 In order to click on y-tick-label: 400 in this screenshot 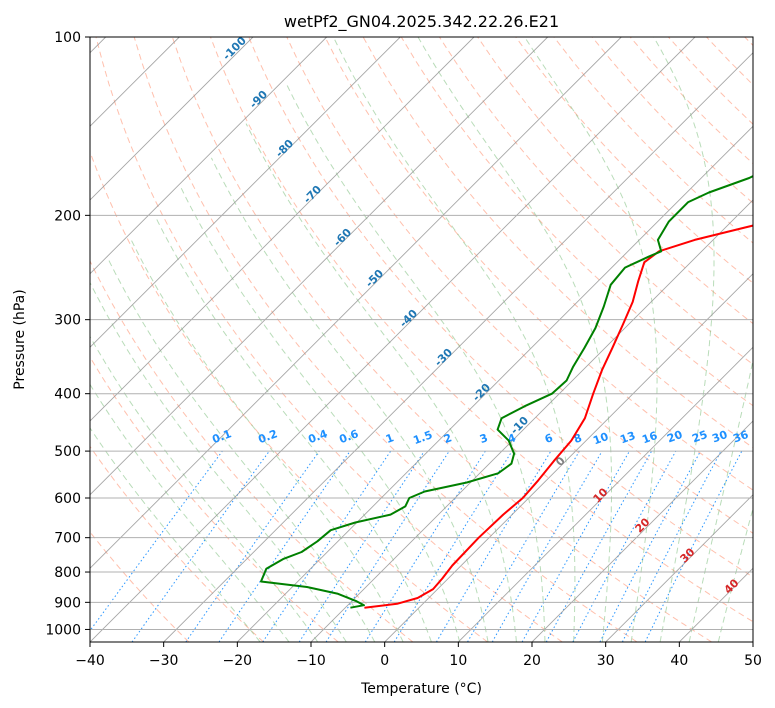, I will do `click(67, 395)`.